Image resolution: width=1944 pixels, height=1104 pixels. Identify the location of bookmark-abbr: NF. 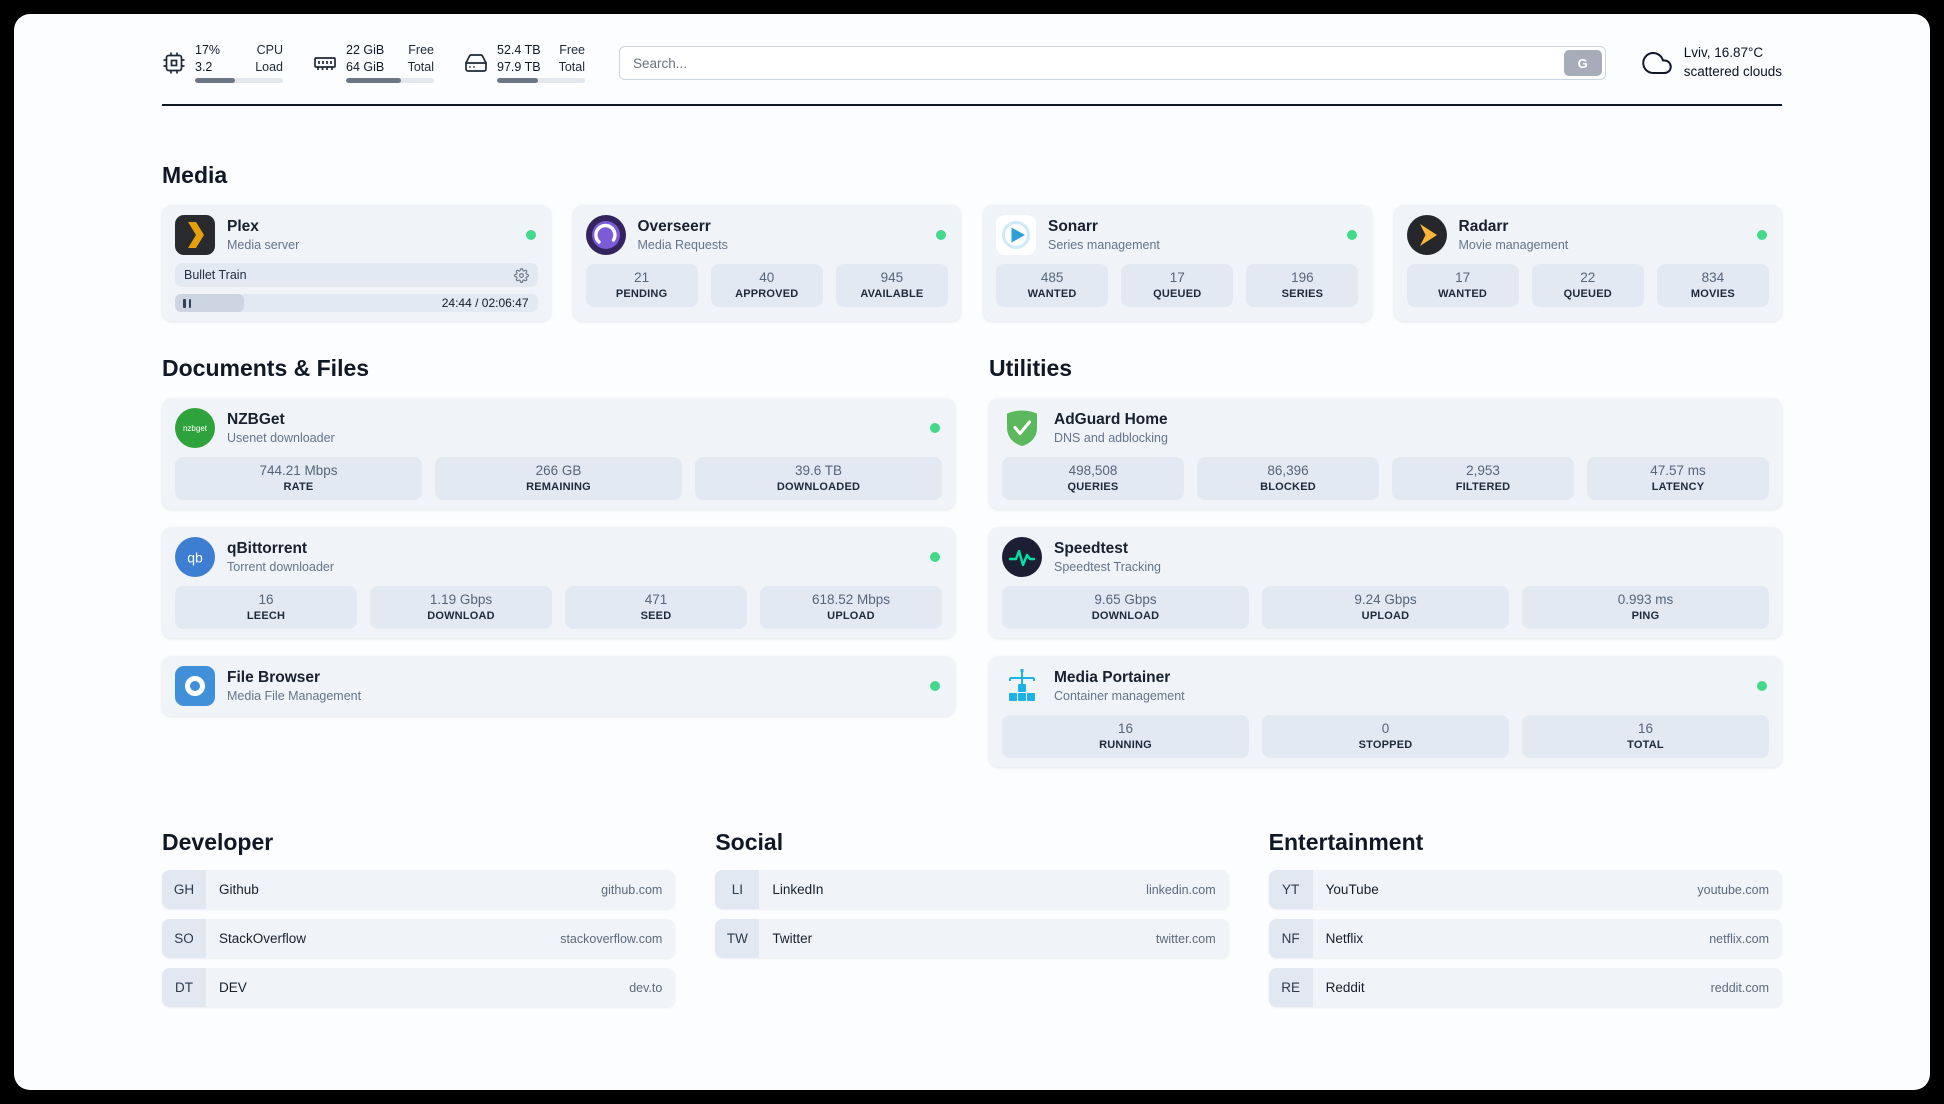
(1290, 938).